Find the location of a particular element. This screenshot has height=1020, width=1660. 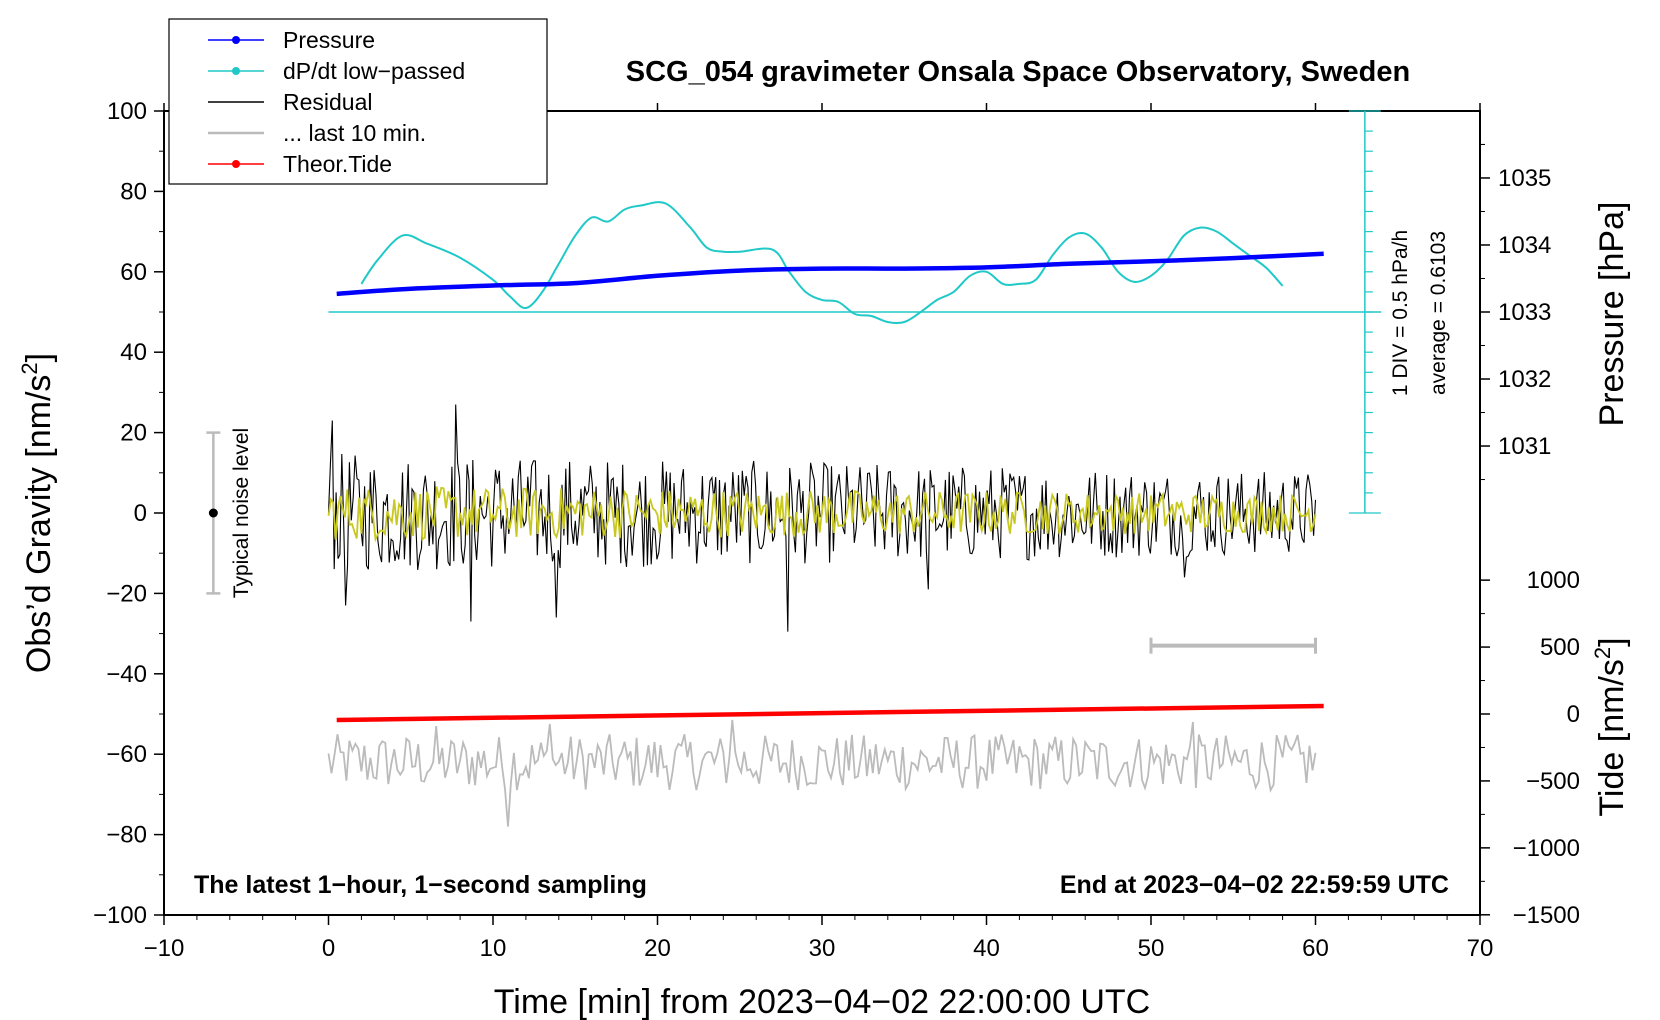

series-dpdt is located at coordinates (822, 263).